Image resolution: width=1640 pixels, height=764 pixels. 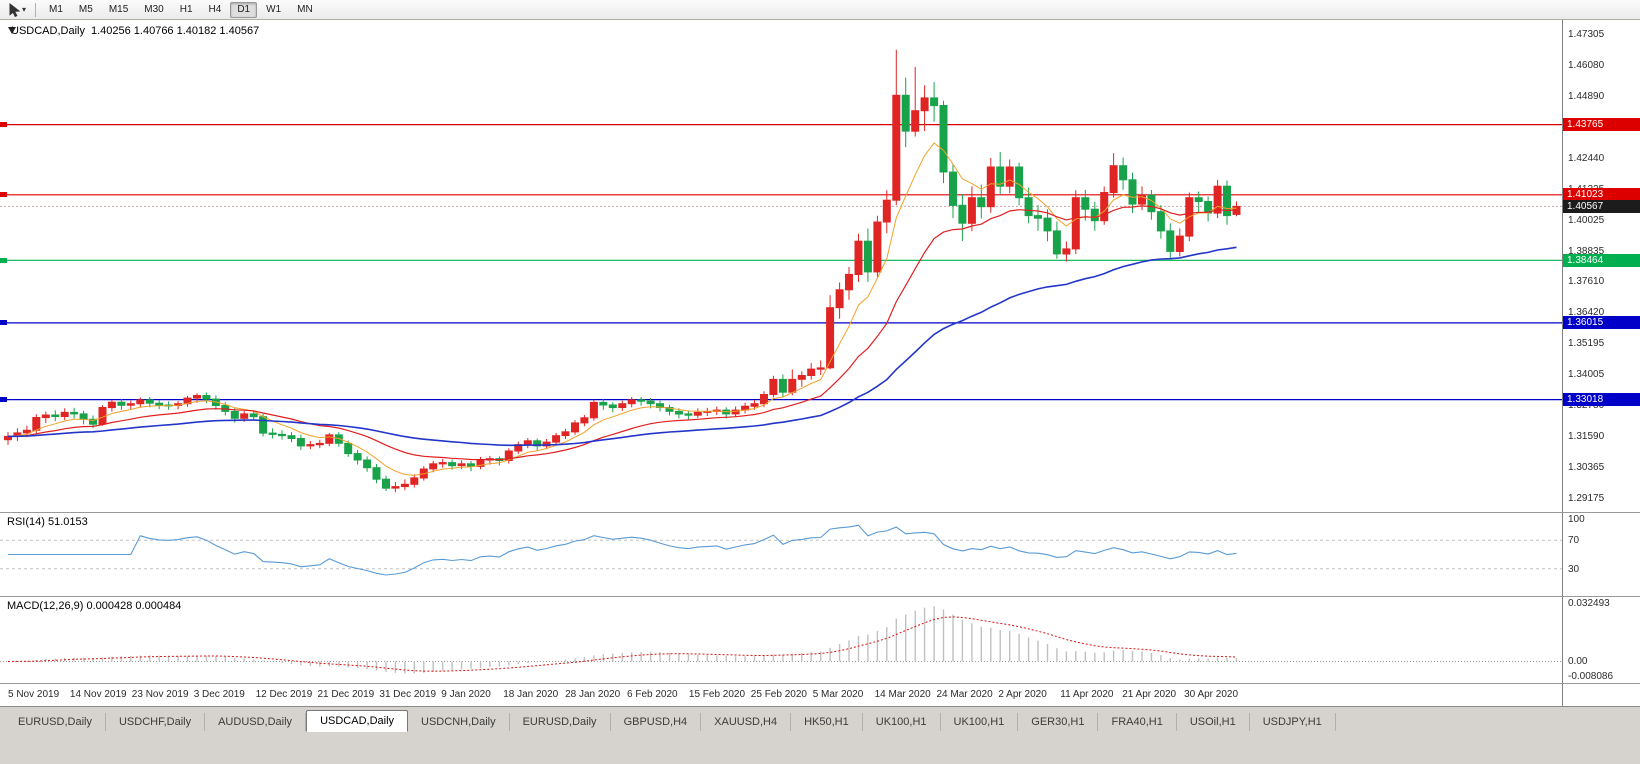 I want to click on price-axis-label: 1.30365, so click(x=1586, y=468).